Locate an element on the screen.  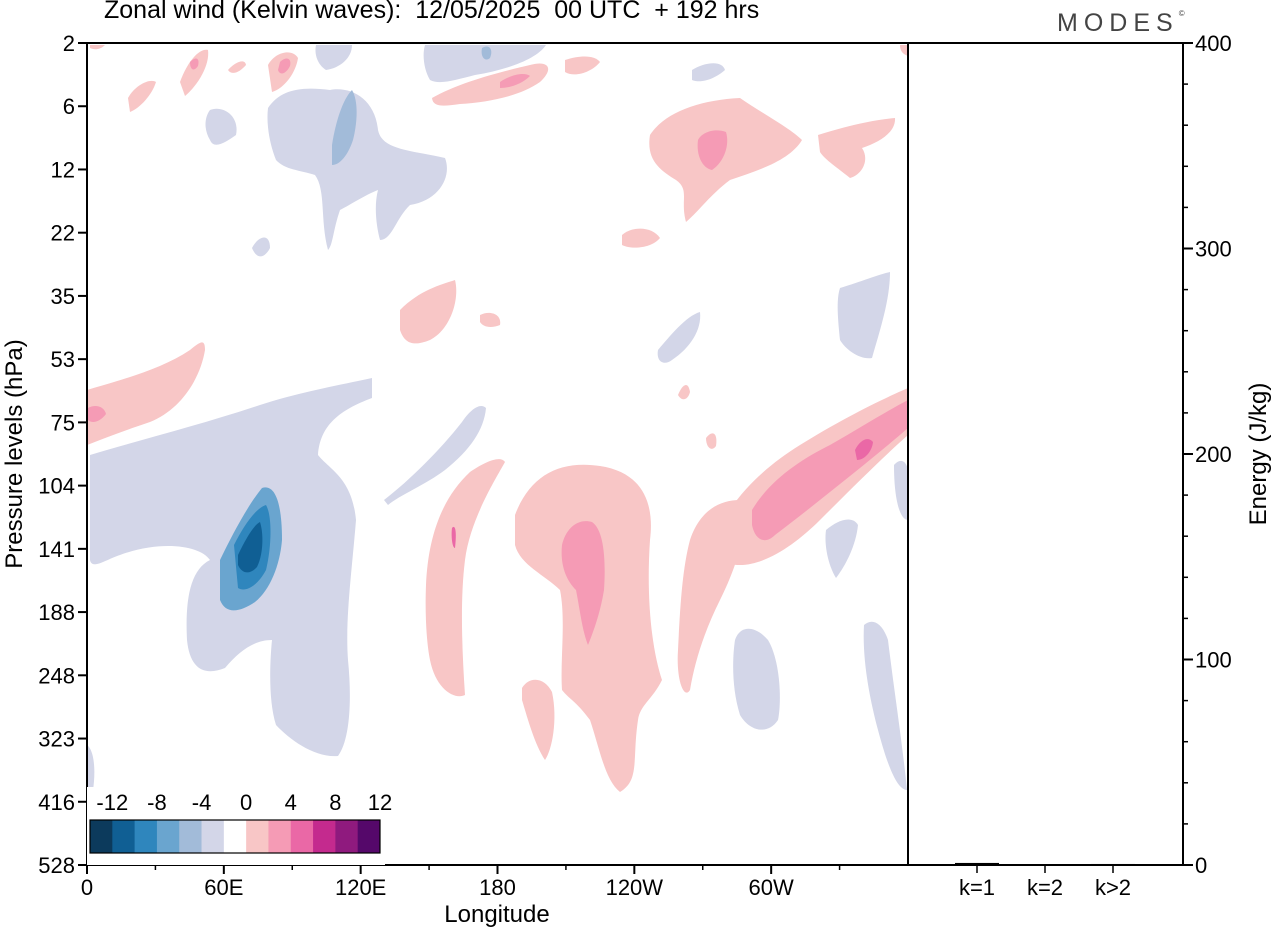
y-tick-label: 141 is located at coordinates (56, 549).